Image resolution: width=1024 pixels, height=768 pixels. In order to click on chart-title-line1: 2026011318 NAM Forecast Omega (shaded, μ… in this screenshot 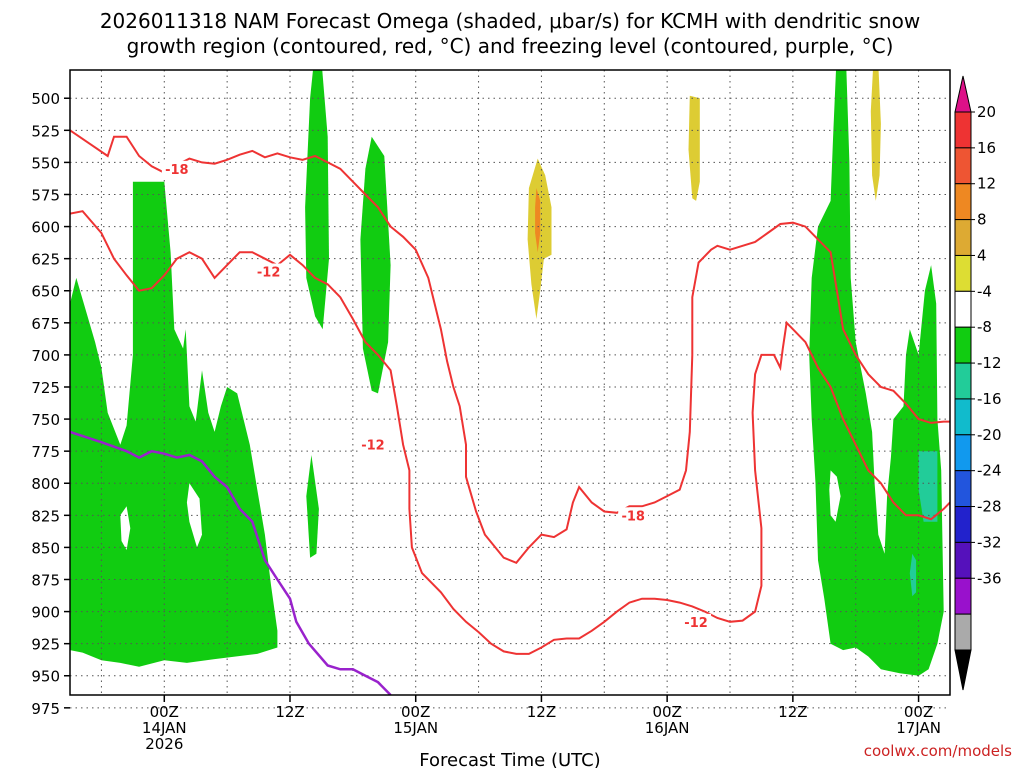, I will do `click(510, 21)`.